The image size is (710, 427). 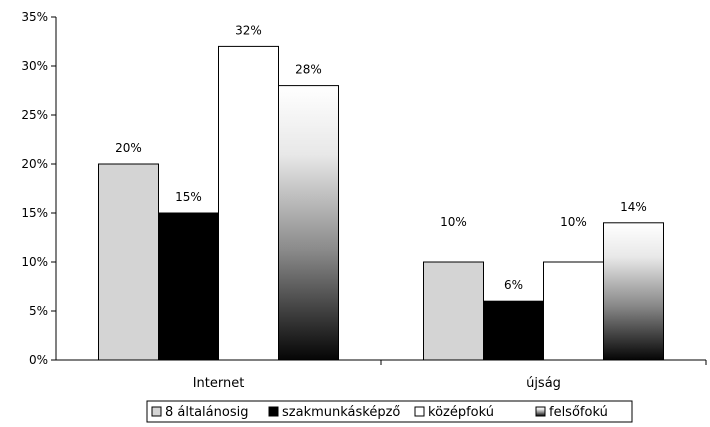 I want to click on y-tick-label: 20%, so click(x=34, y=164).